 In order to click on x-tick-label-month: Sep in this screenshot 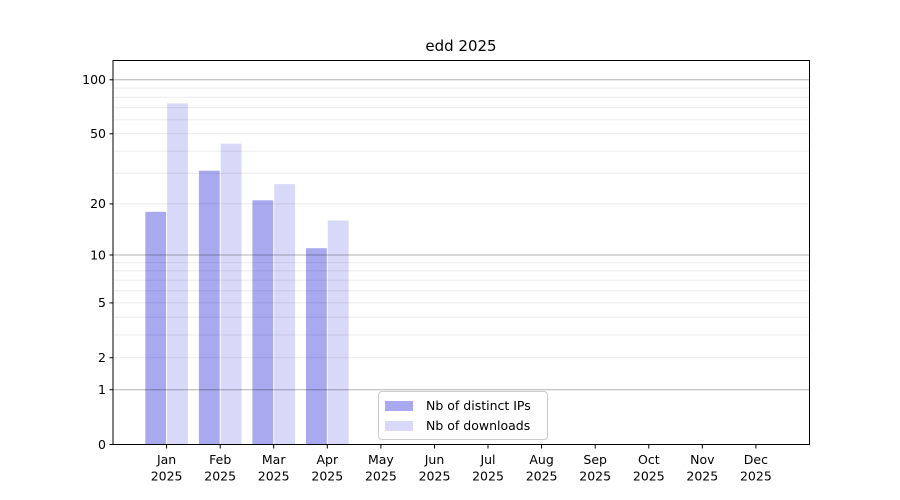, I will do `click(595, 459)`.